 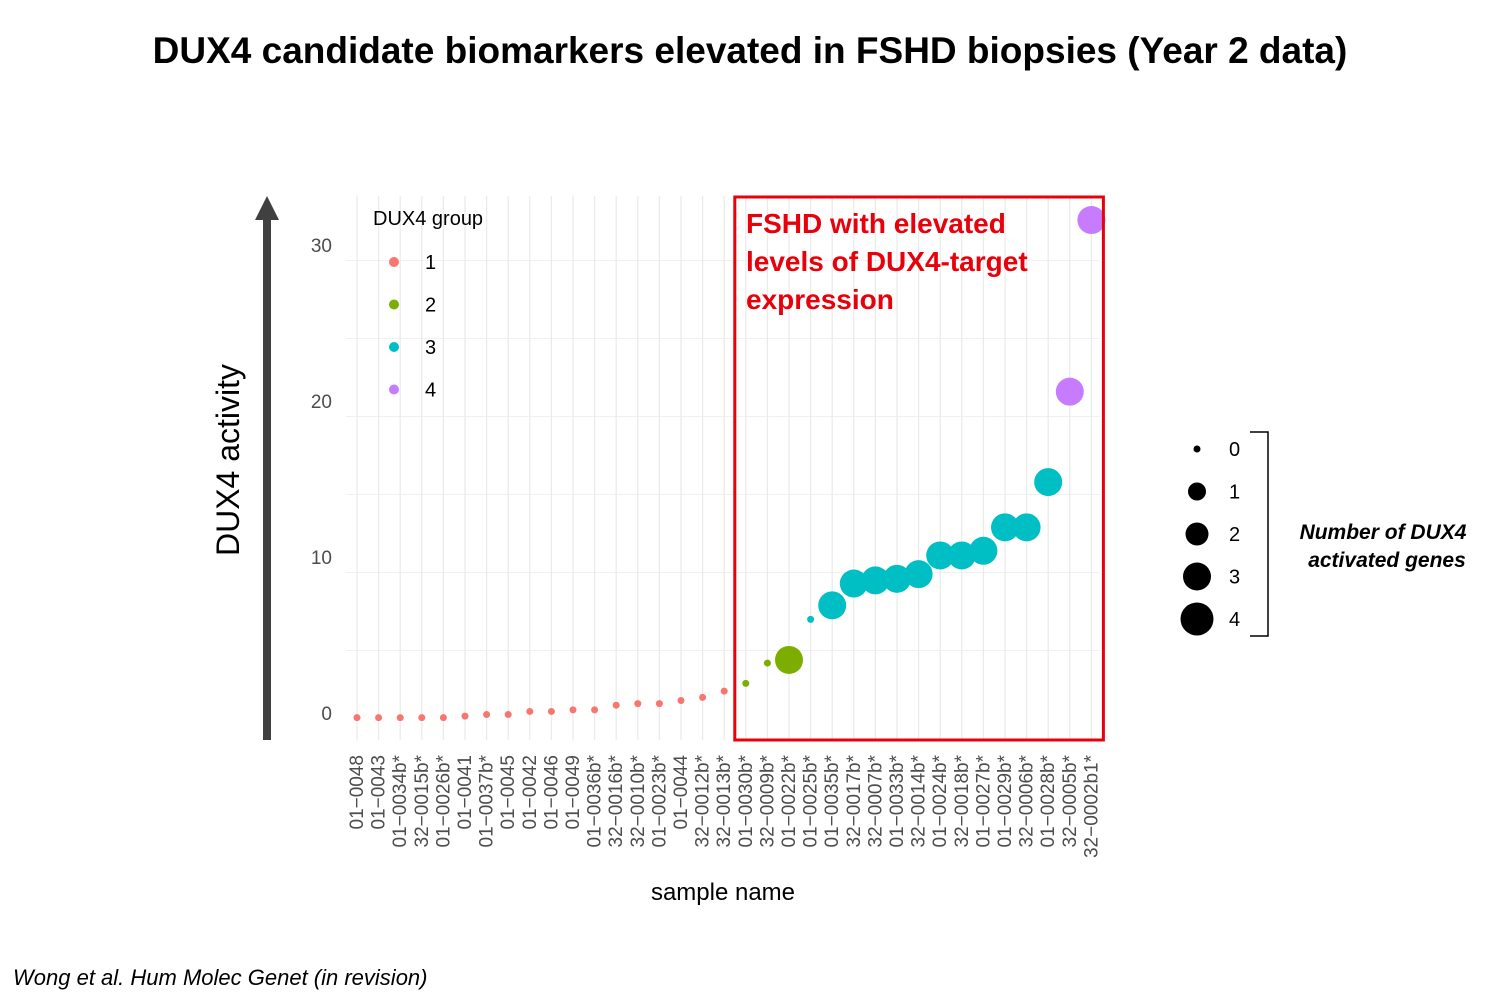 What do you see at coordinates (465, 792) in the screenshot?
I see `x-tick-label: 01−0041` at bounding box center [465, 792].